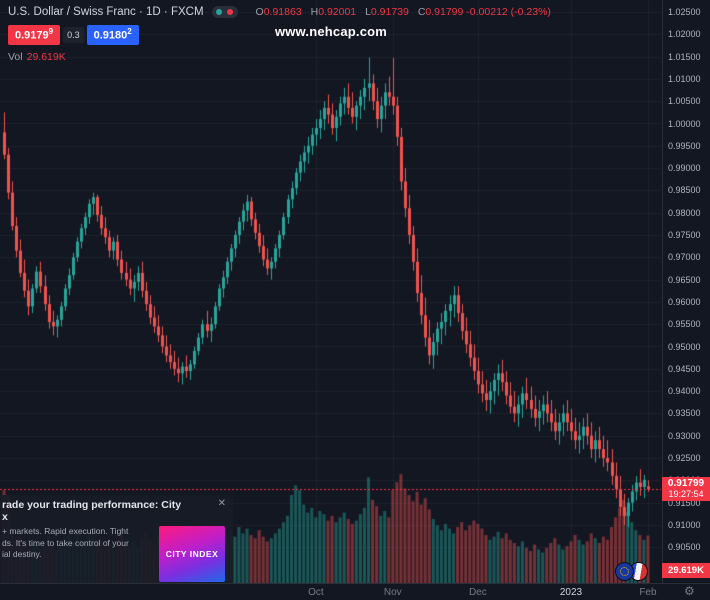 The image size is (710, 600). I want to click on price-tick-label: 0.98500, so click(684, 190).